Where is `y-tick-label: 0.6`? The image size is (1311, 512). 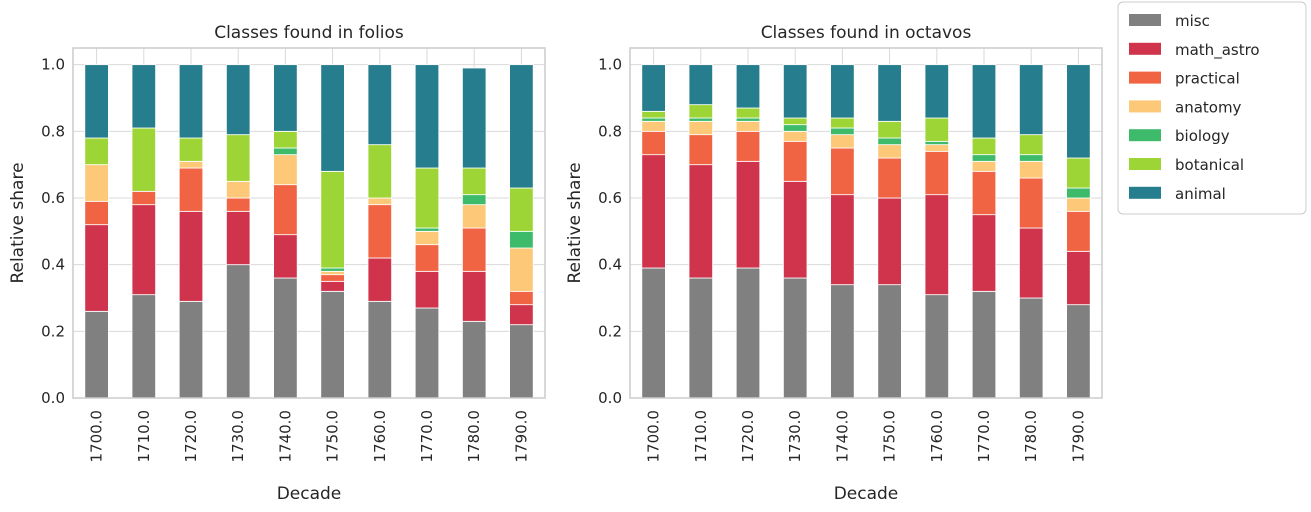 y-tick-label: 0.6 is located at coordinates (610, 198).